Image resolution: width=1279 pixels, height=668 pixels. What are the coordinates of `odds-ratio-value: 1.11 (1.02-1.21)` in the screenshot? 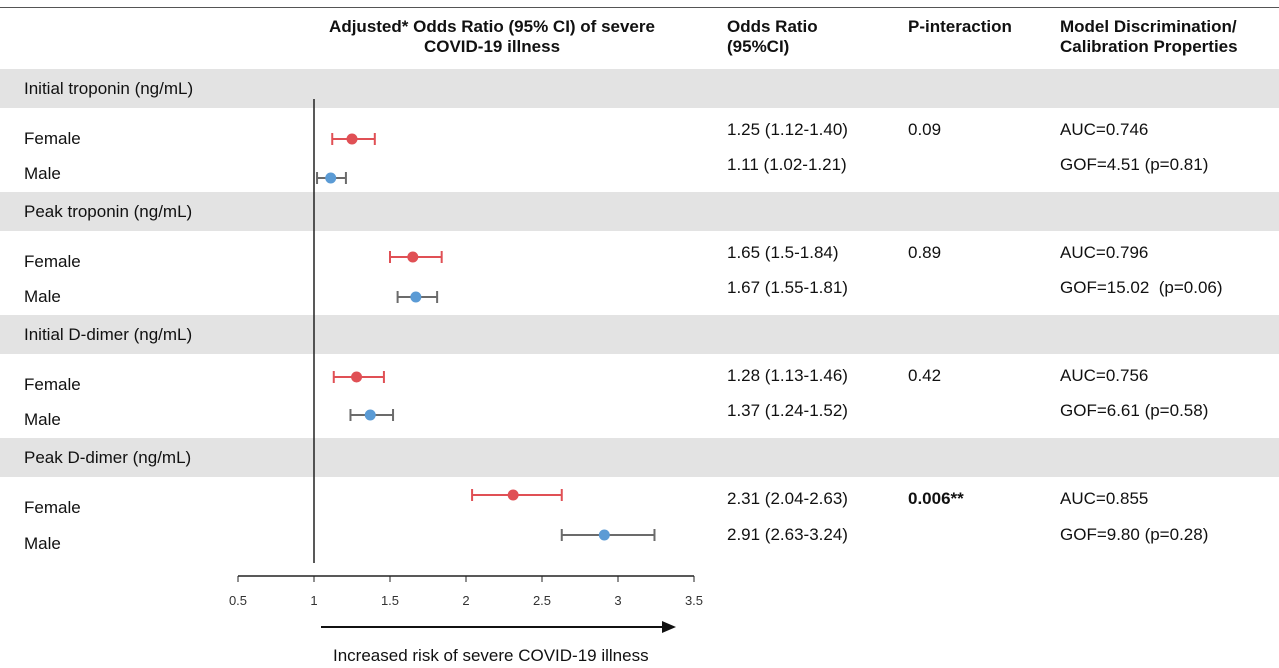 It's located at (787, 164).